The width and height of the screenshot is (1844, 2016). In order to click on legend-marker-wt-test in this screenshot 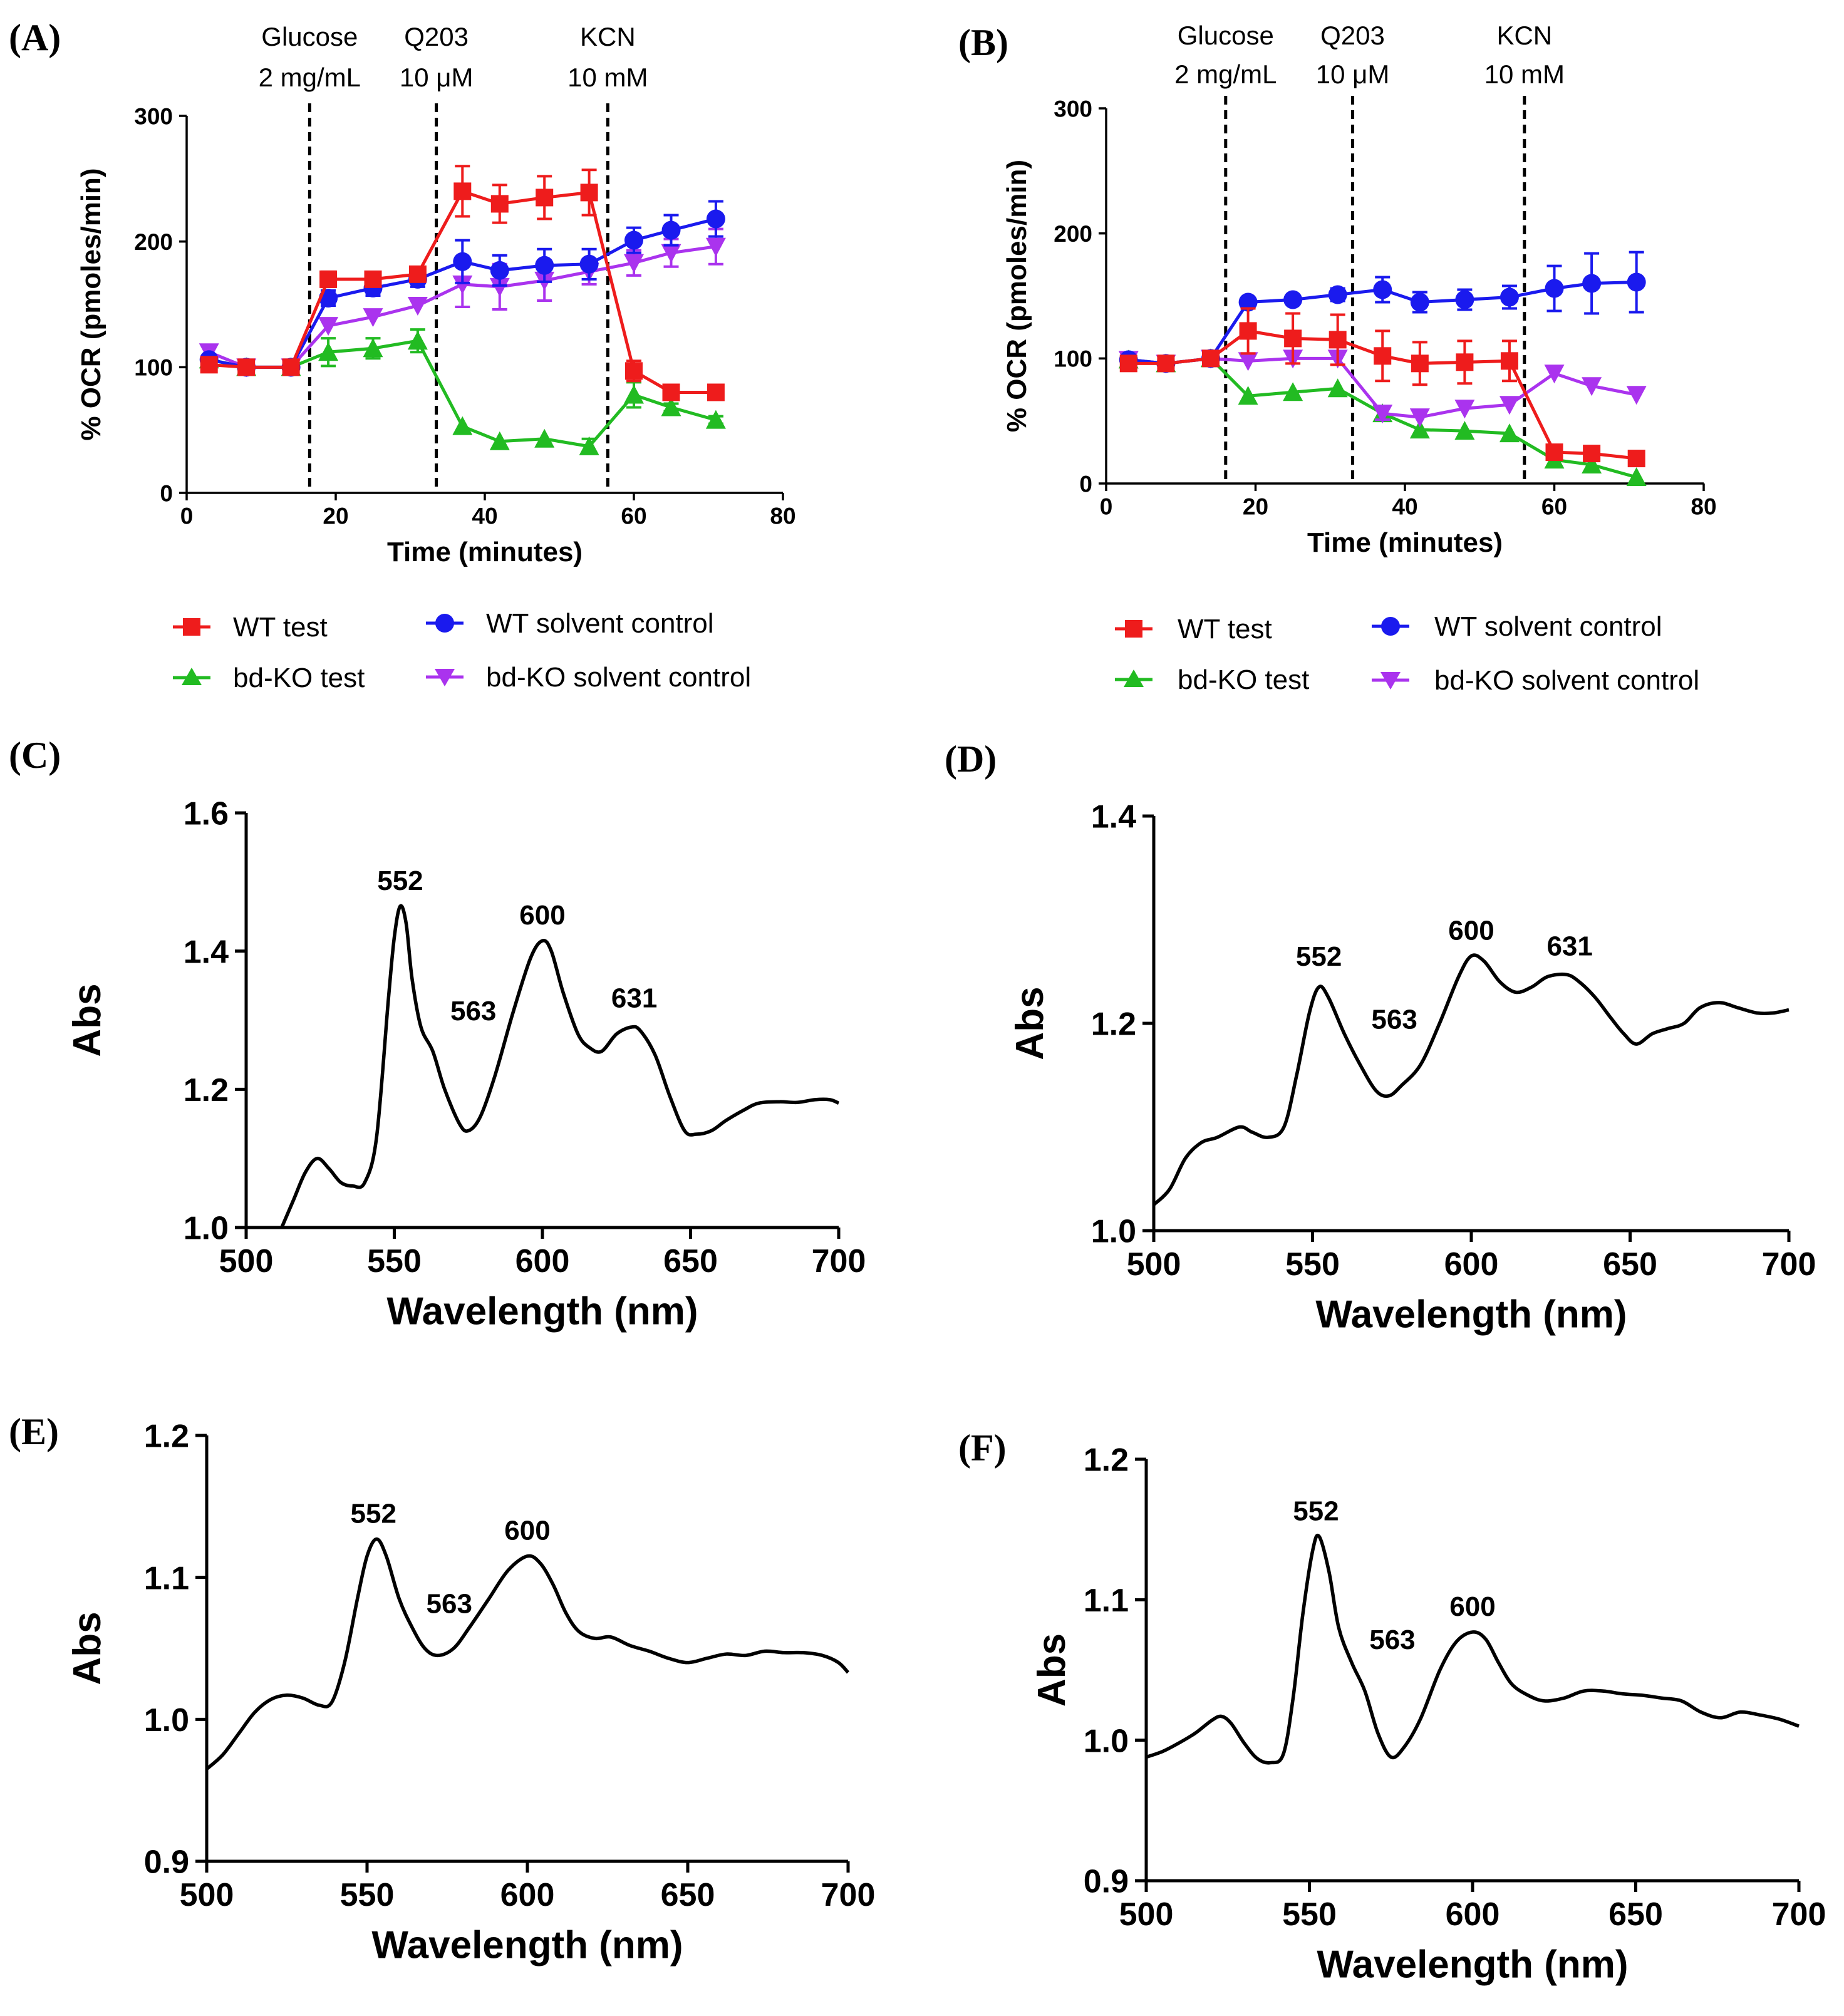, I will do `click(1133, 629)`.